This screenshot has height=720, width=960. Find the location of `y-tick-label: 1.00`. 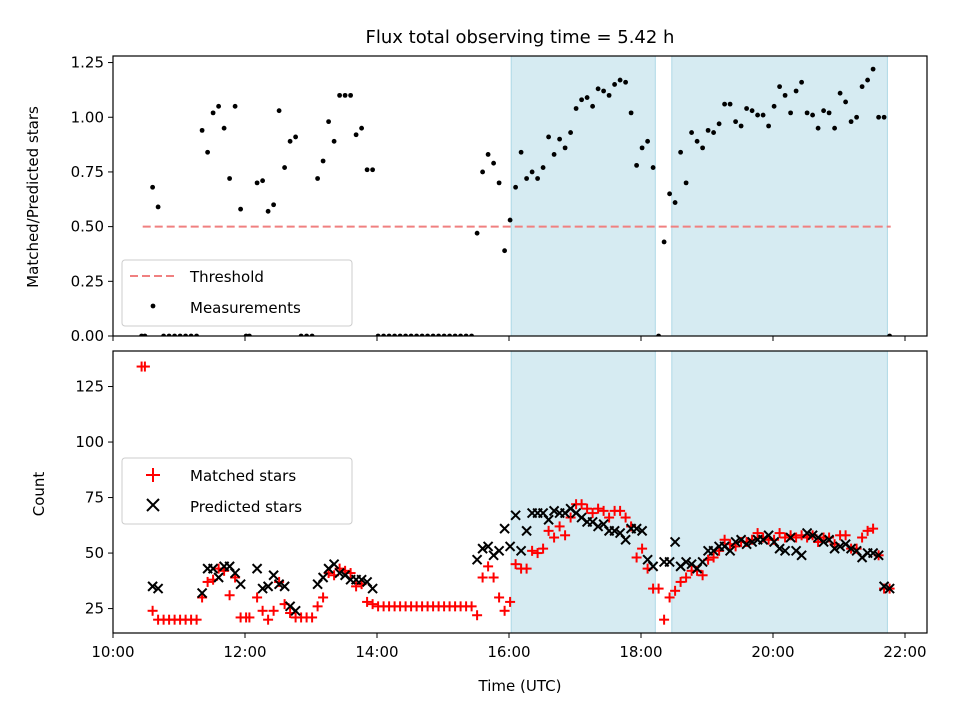

y-tick-label: 1.00 is located at coordinates (87, 117).